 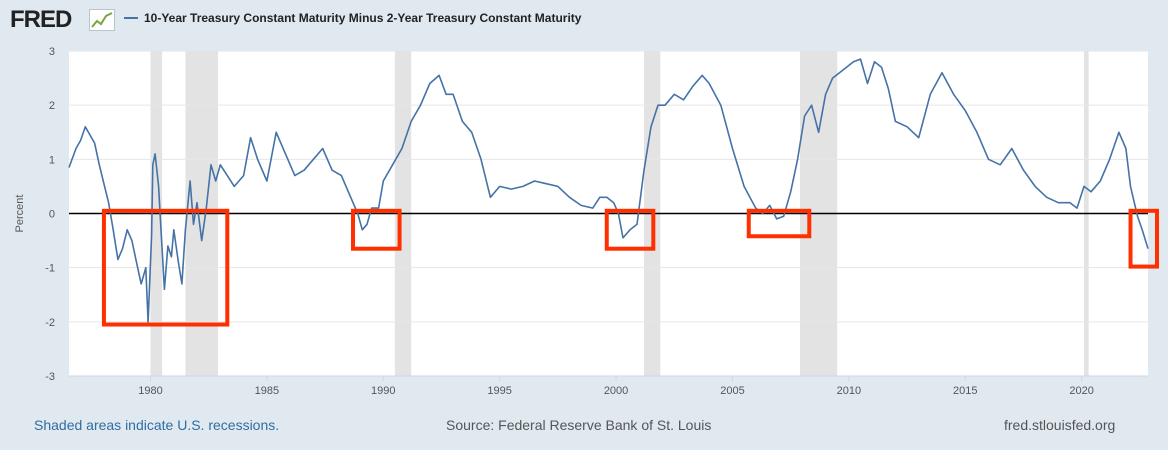 I want to click on x-tick-label: 2000, so click(x=616, y=391).